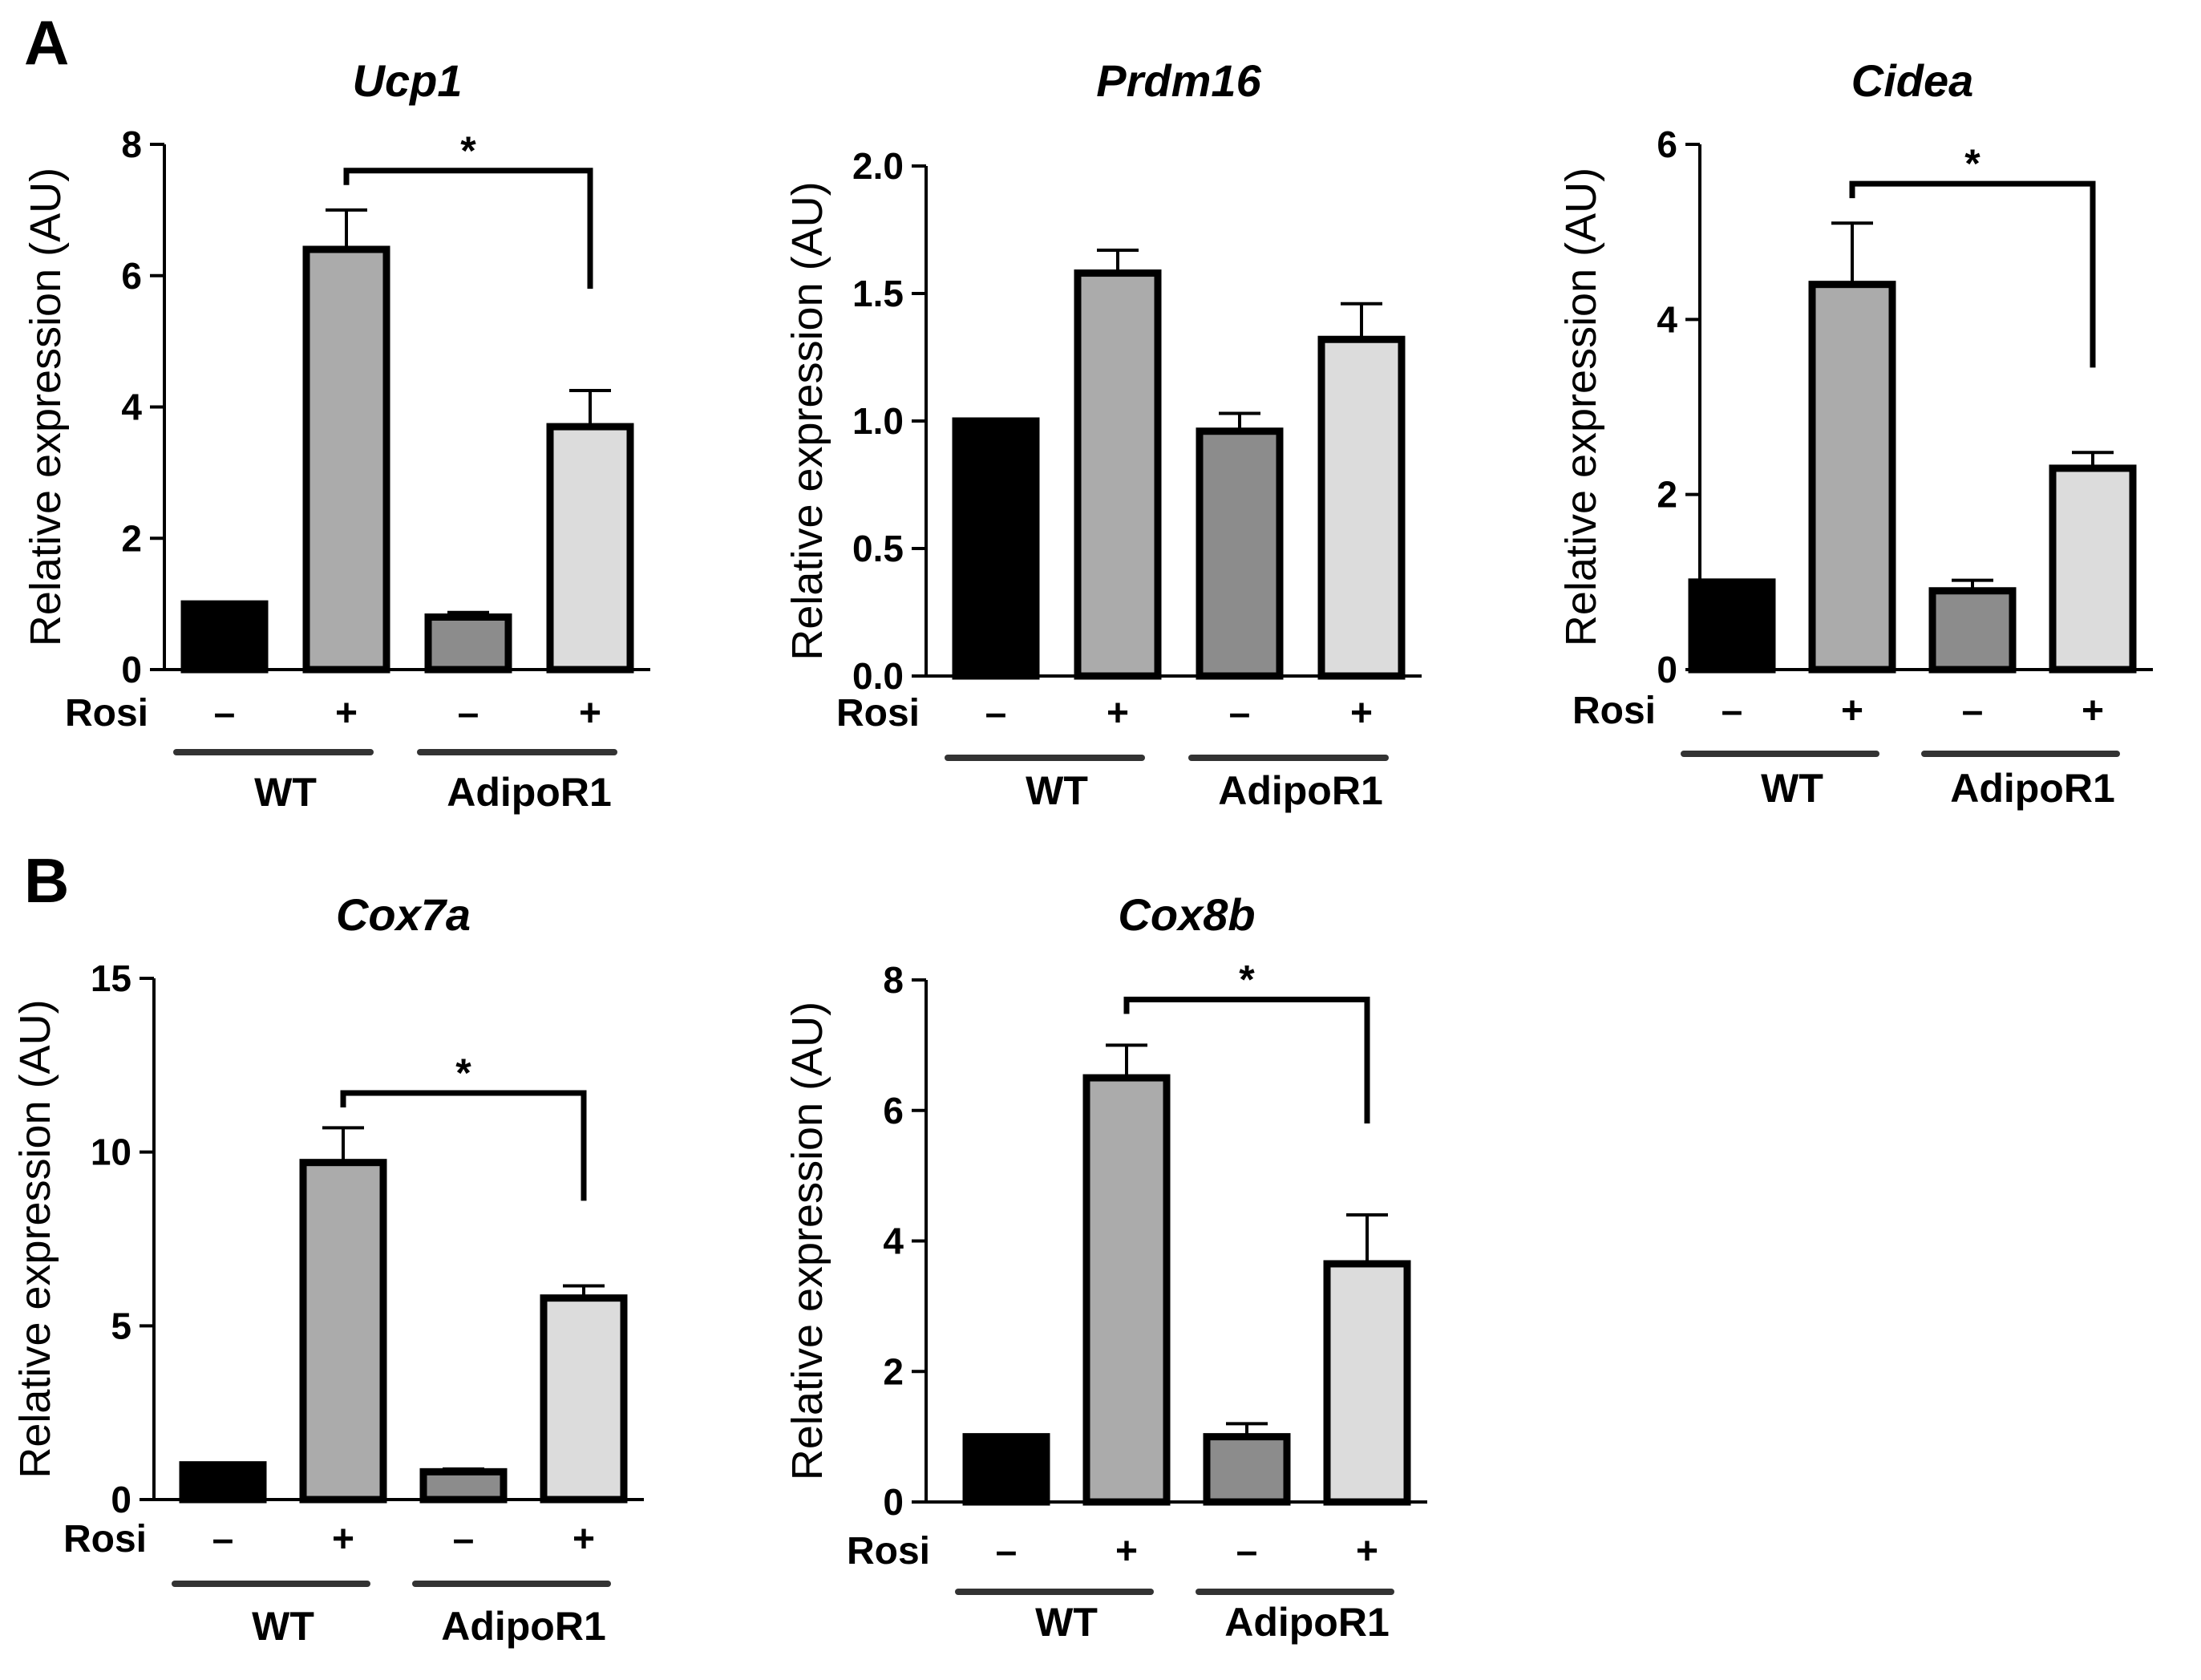  Describe the element at coordinates (1913, 80) in the screenshot. I see `chart-title: Cidea` at that location.